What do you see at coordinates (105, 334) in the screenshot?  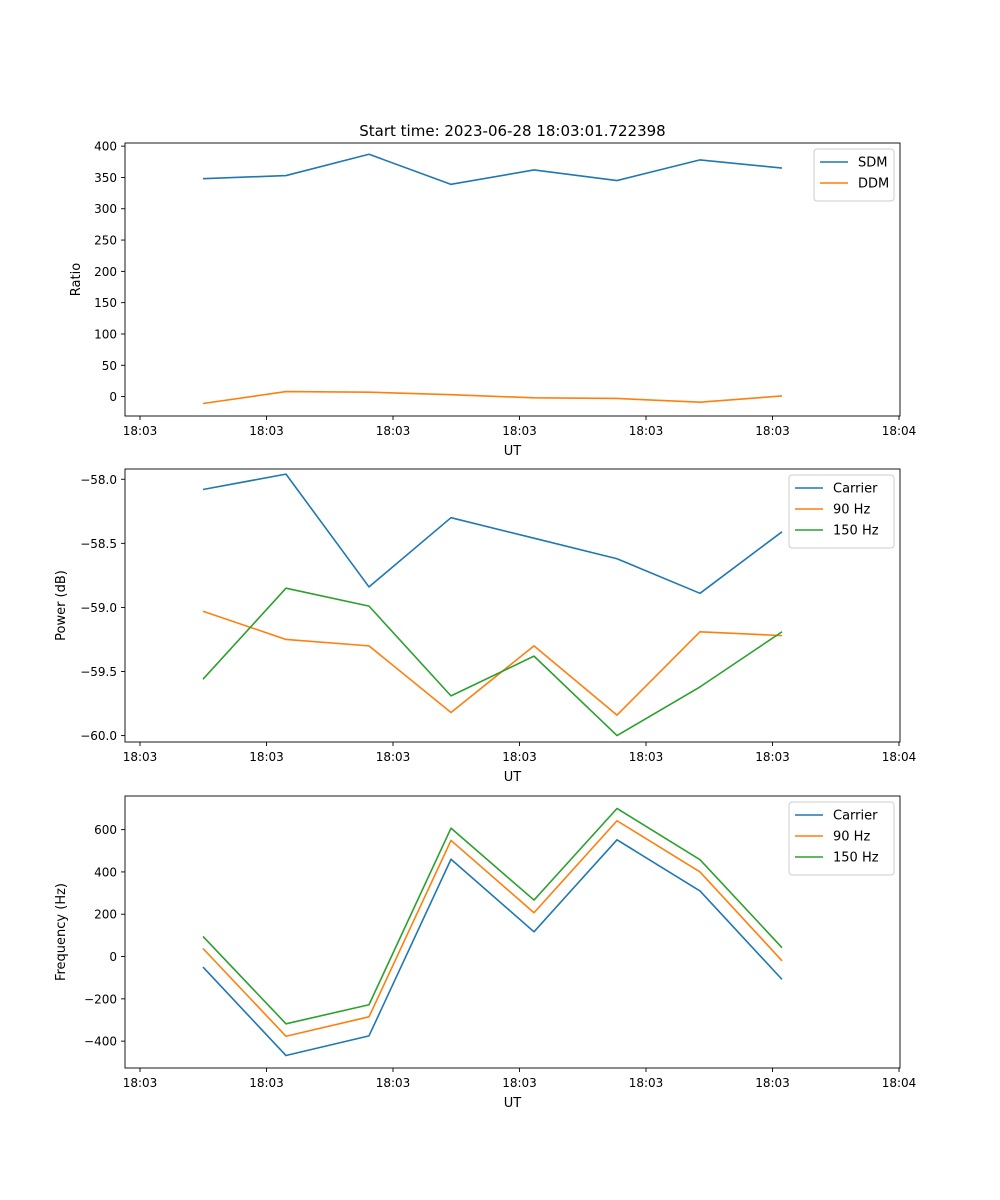 I see `y-tick-label: 100` at bounding box center [105, 334].